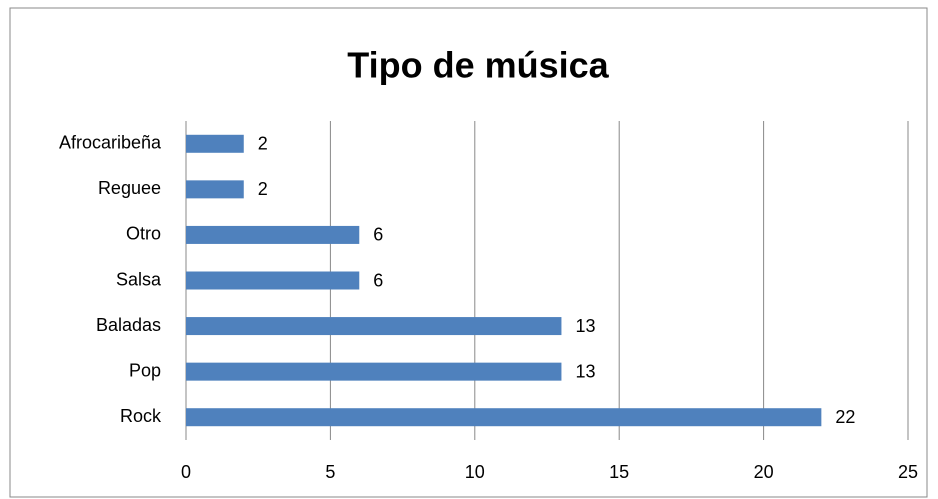 Image resolution: width=938 pixels, height=499 pixels. Describe the element at coordinates (145, 370) in the screenshot. I see `y-tick-label: Pop` at that location.